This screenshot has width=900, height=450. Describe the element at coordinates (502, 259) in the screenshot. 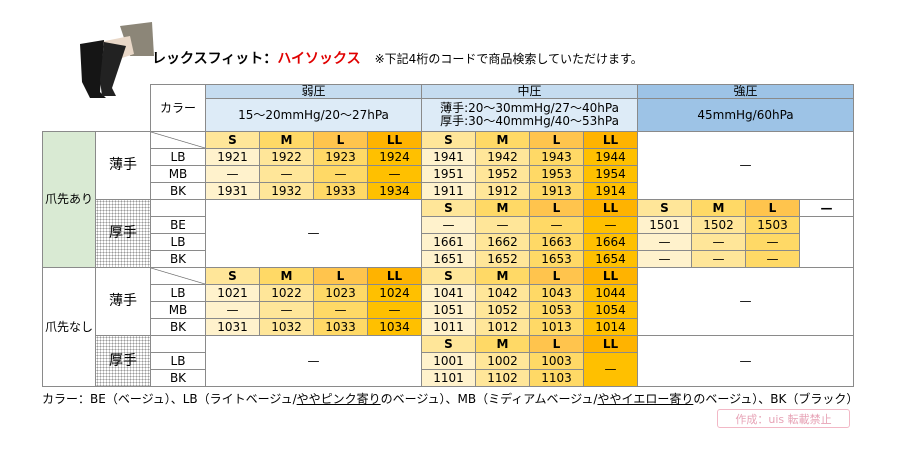

I see `product-code: 1652` at that location.